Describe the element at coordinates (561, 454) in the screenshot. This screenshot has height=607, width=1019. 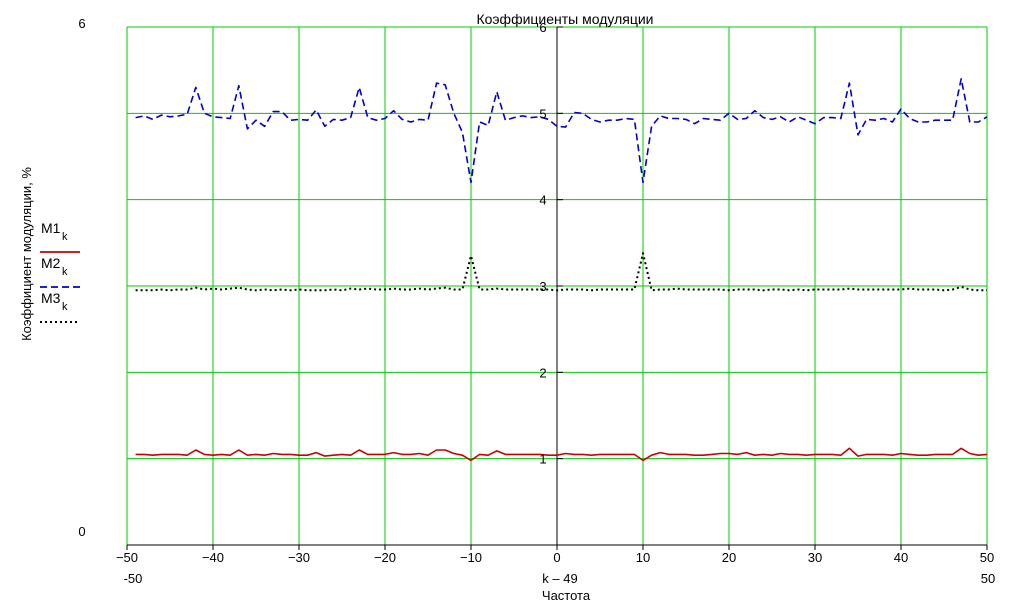
I see `series-line-m1` at that location.